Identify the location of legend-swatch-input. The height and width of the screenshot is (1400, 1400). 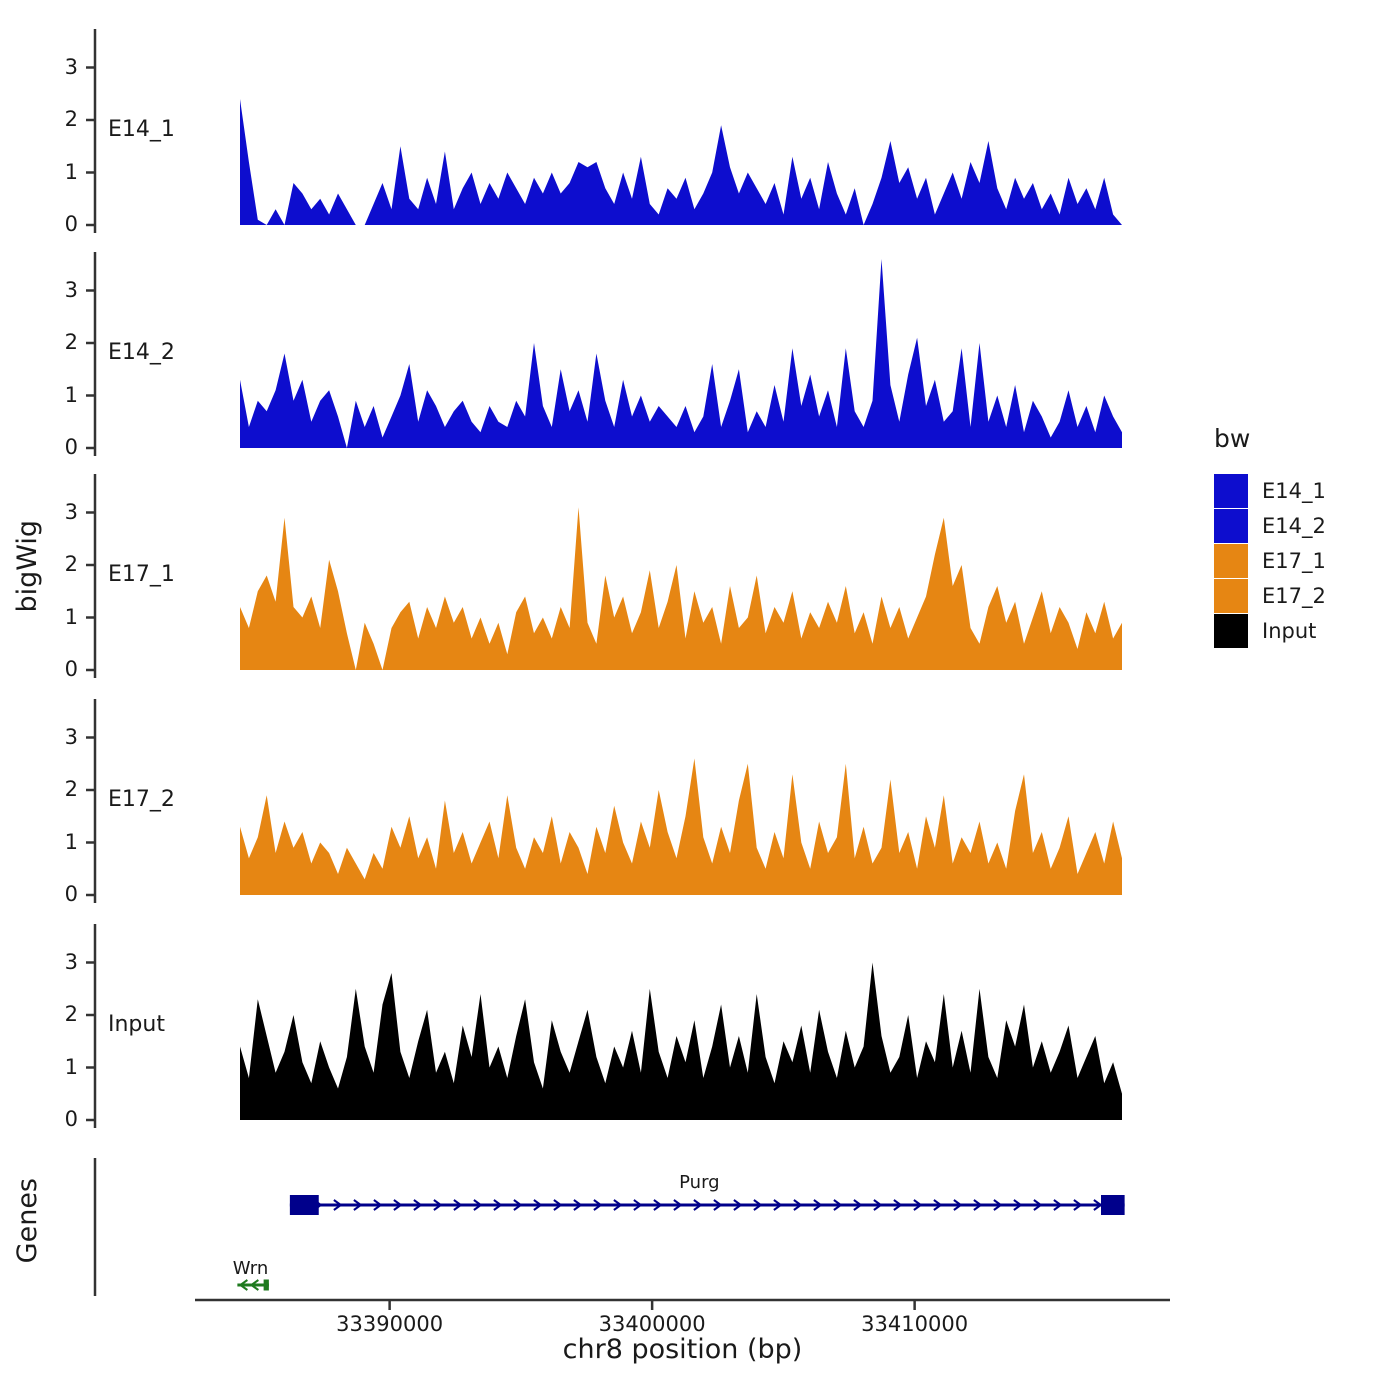
(1231, 630).